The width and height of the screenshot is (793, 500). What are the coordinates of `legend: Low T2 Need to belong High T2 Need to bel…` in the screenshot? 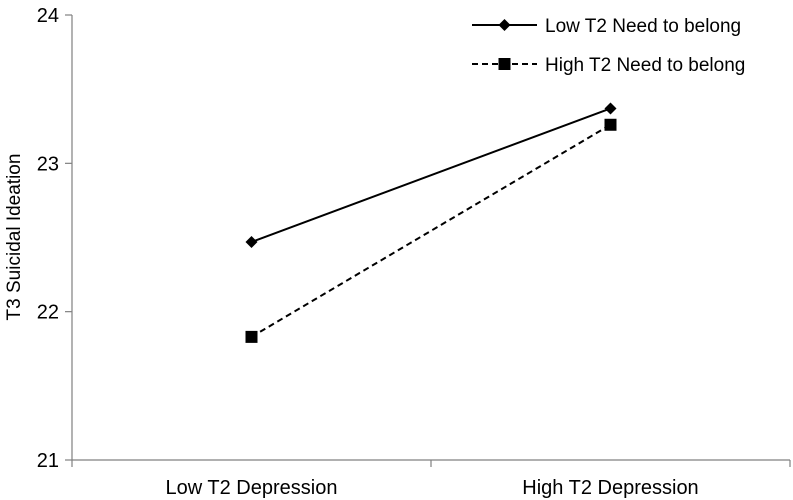 It's located at (608, 46).